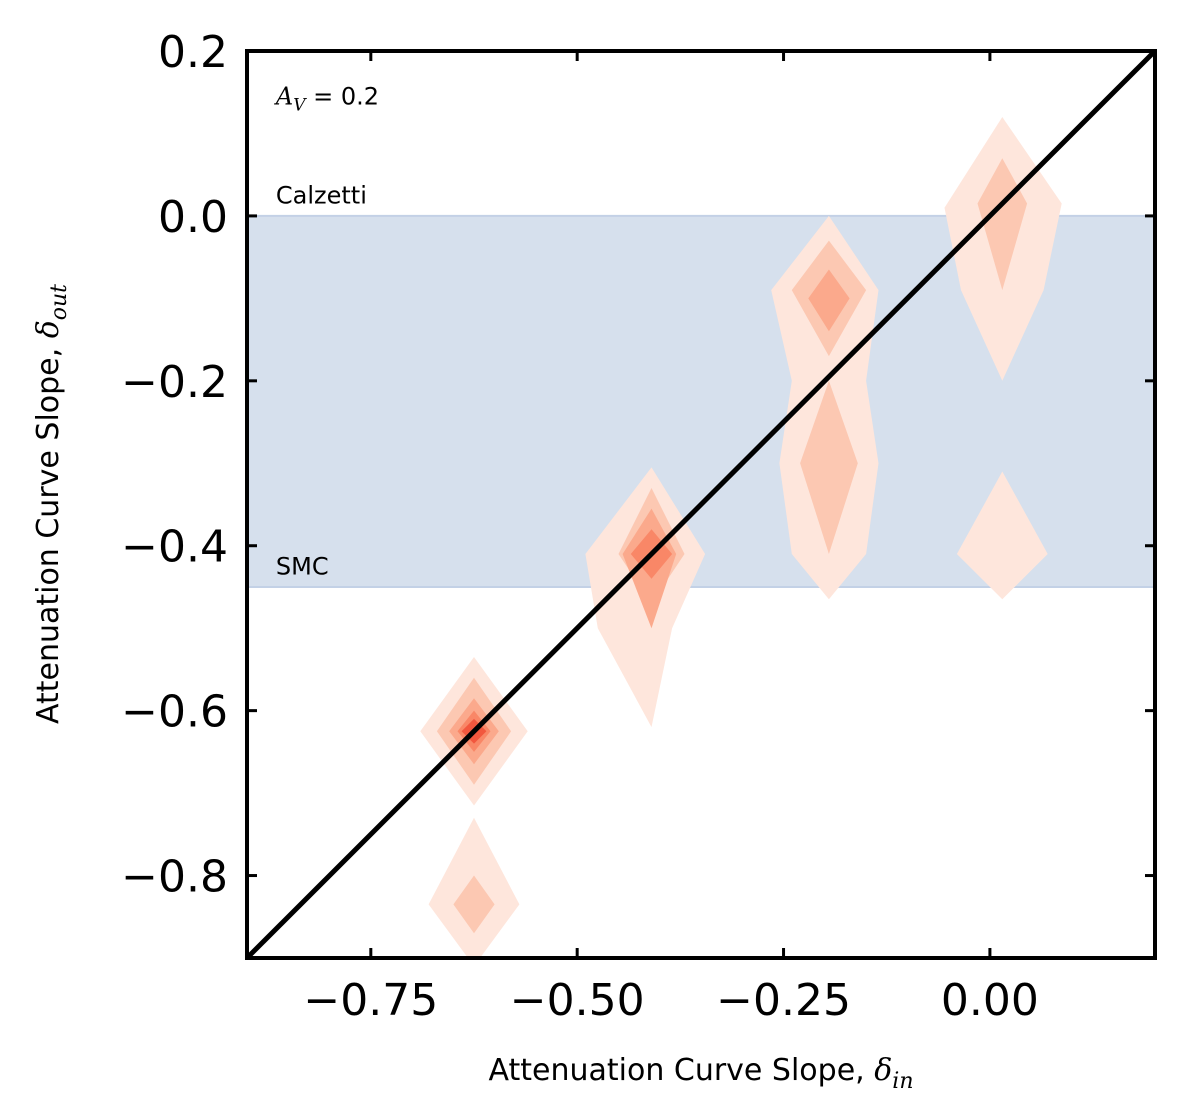  Describe the element at coordinates (370, 1000) in the screenshot. I see `x-tick-label-0: −0.75` at that location.